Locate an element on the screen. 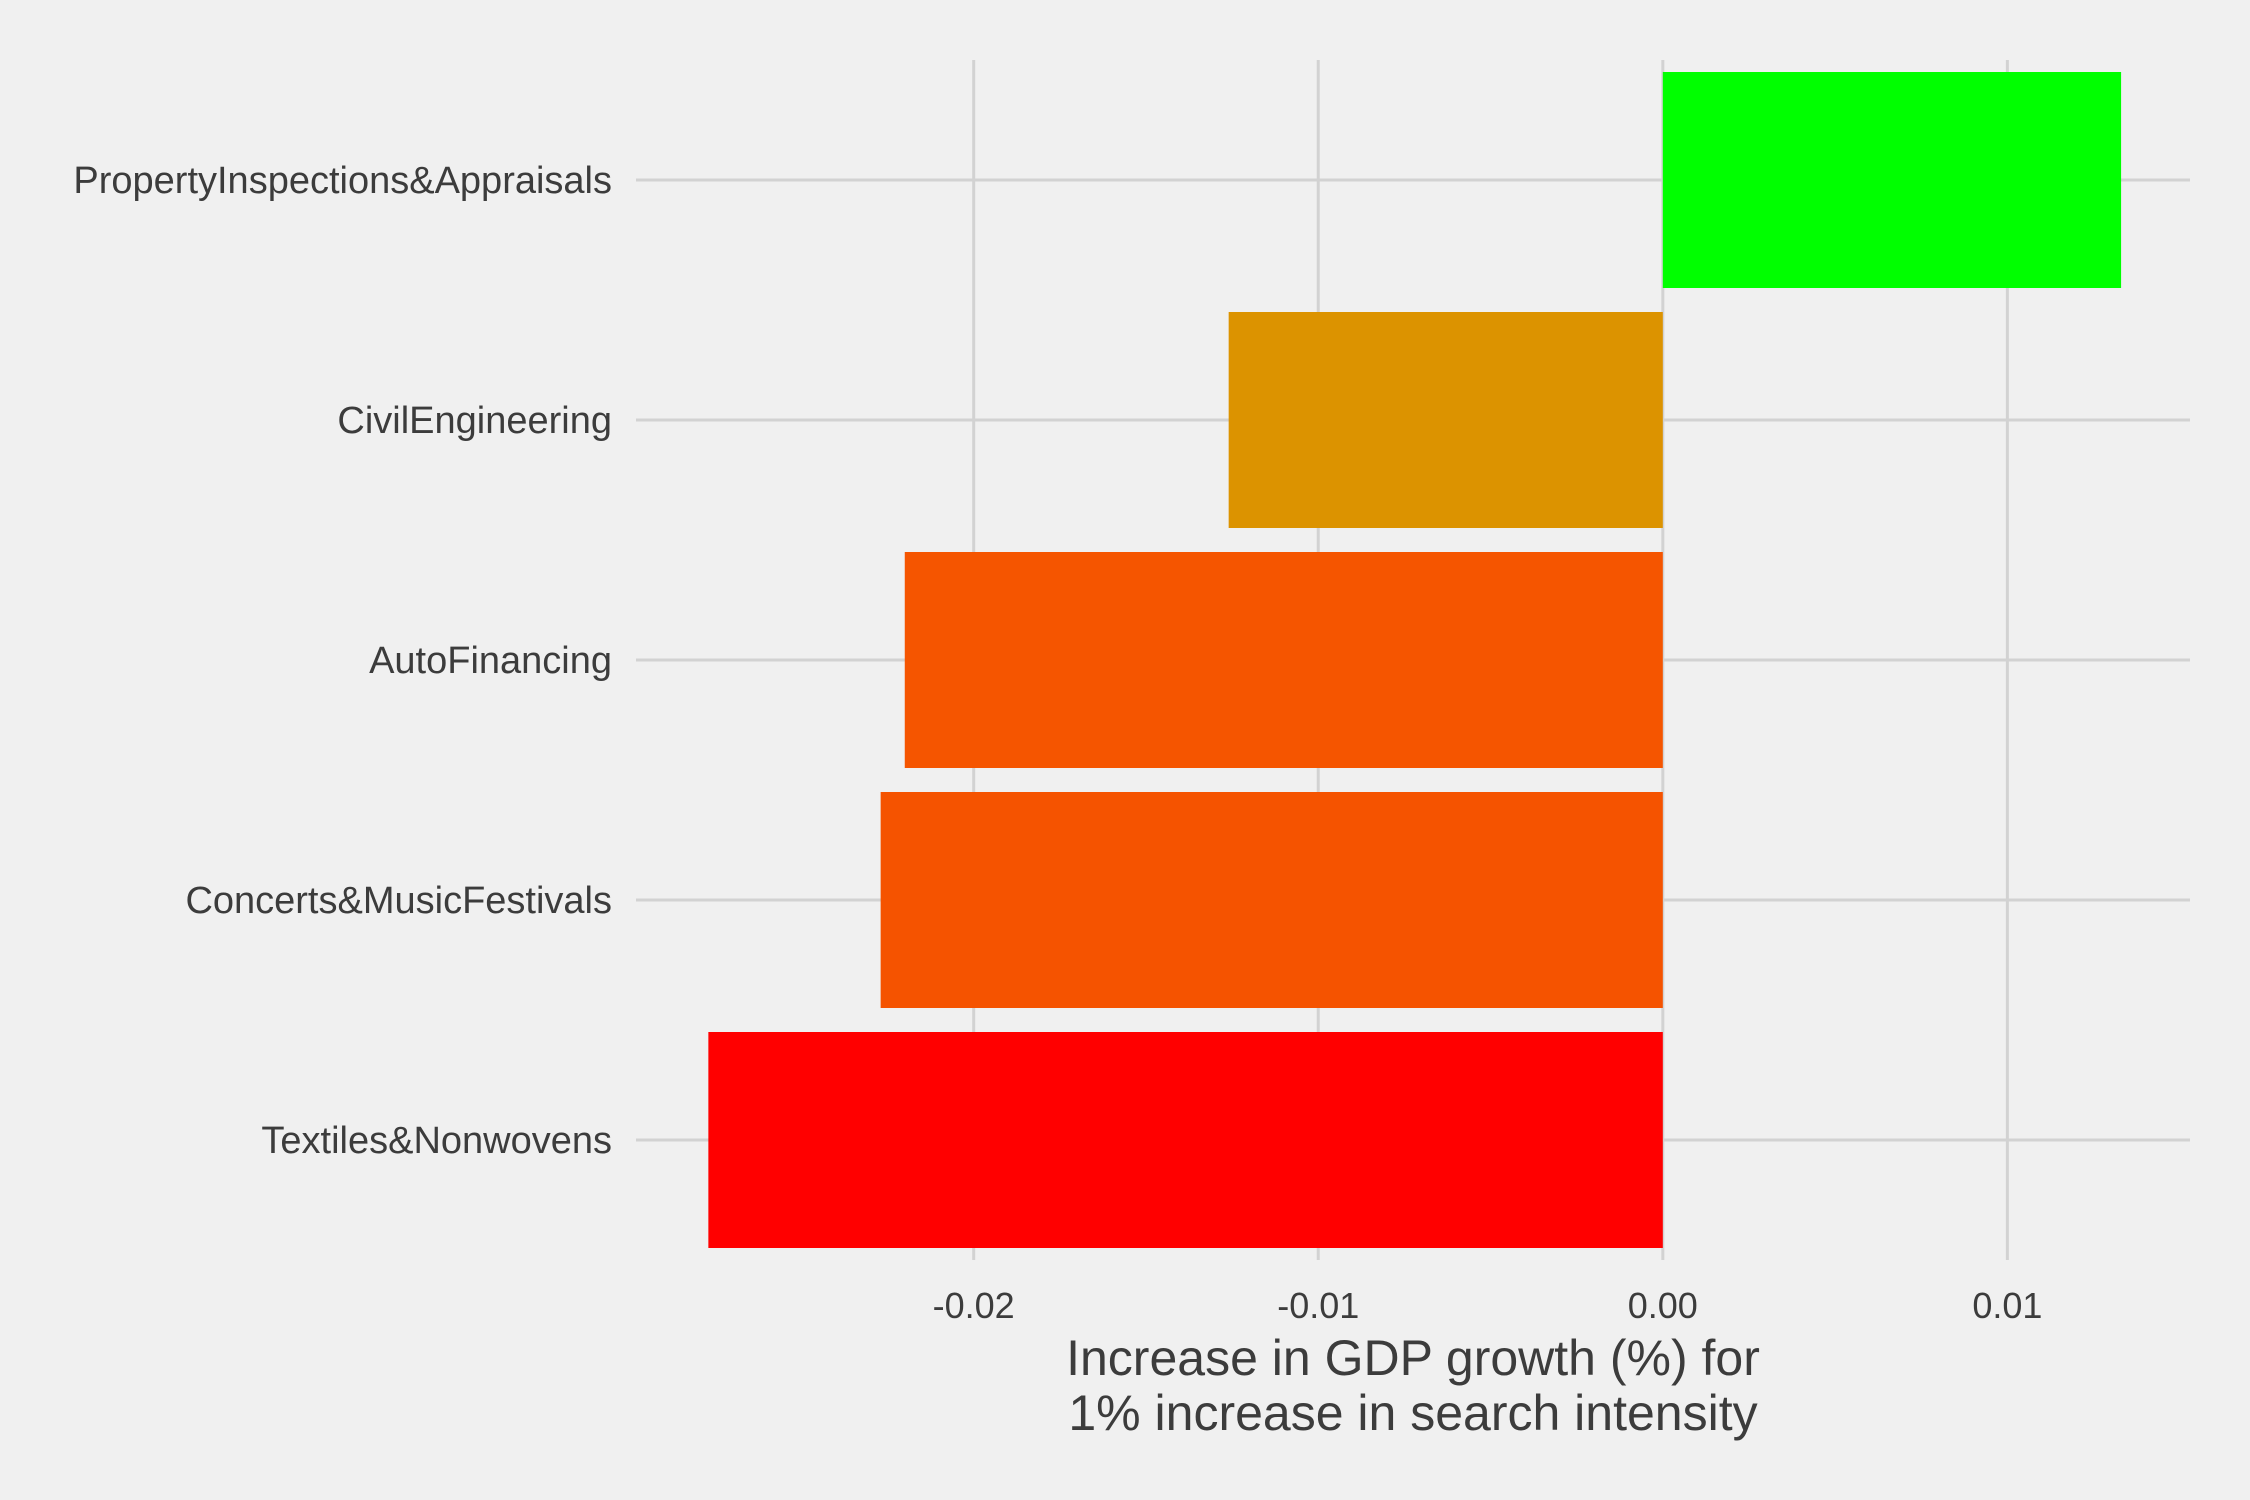 This screenshot has height=1500, width=2250. x-tick-labels: -0.02 -0.01 0.00 0.01 is located at coordinates (1488, 1305).